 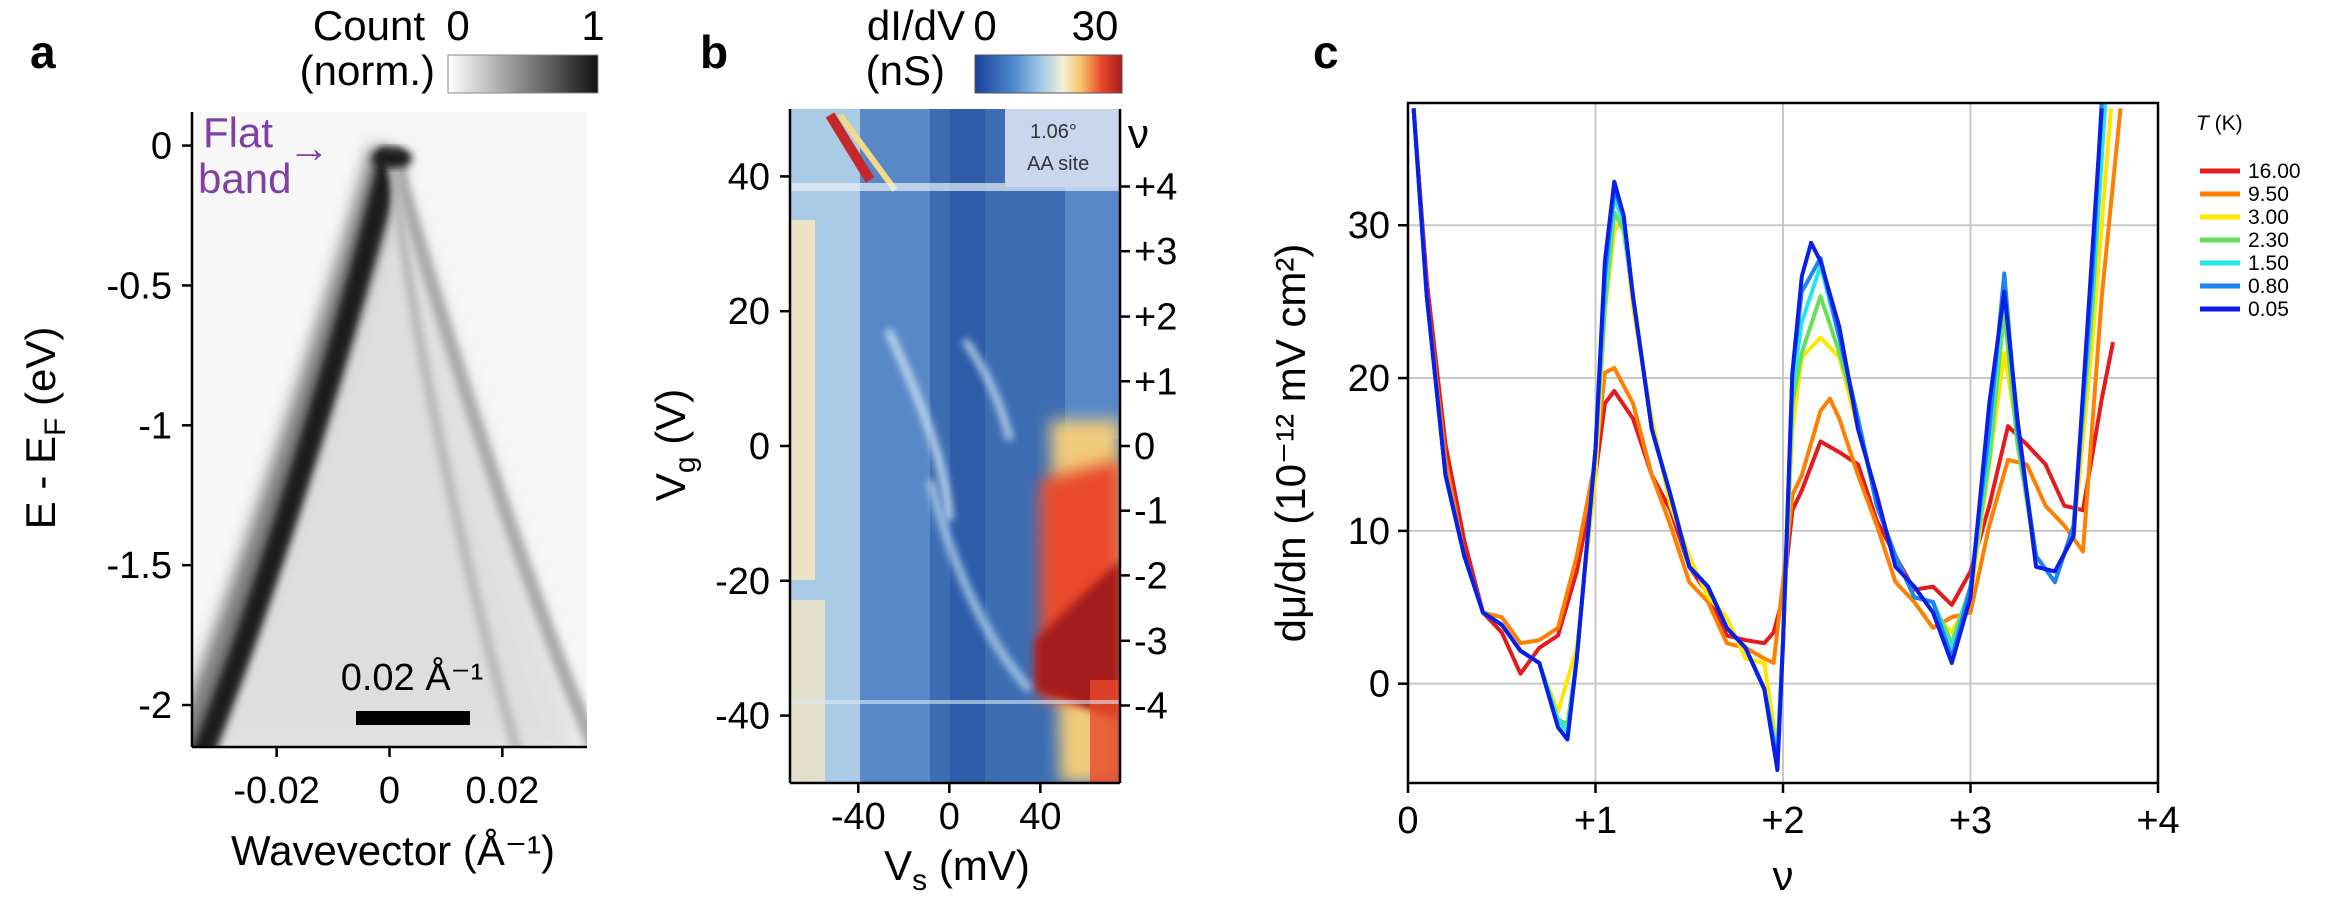 I want to click on x-tick-label-c: +1, so click(x=1595, y=821).